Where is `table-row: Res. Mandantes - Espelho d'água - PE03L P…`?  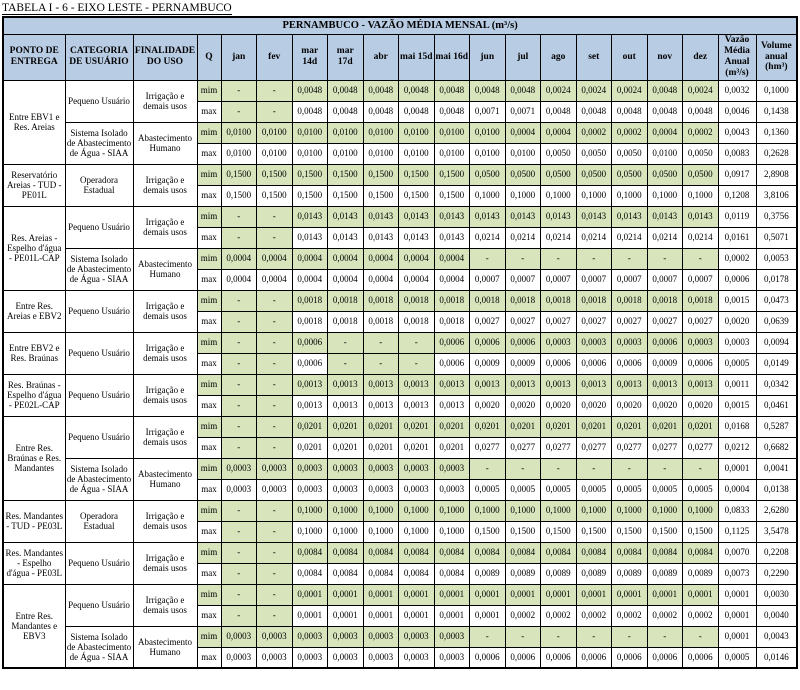
table-row: Res. Mandantes - Espelho d'água - PE03L P… is located at coordinates (400, 563).